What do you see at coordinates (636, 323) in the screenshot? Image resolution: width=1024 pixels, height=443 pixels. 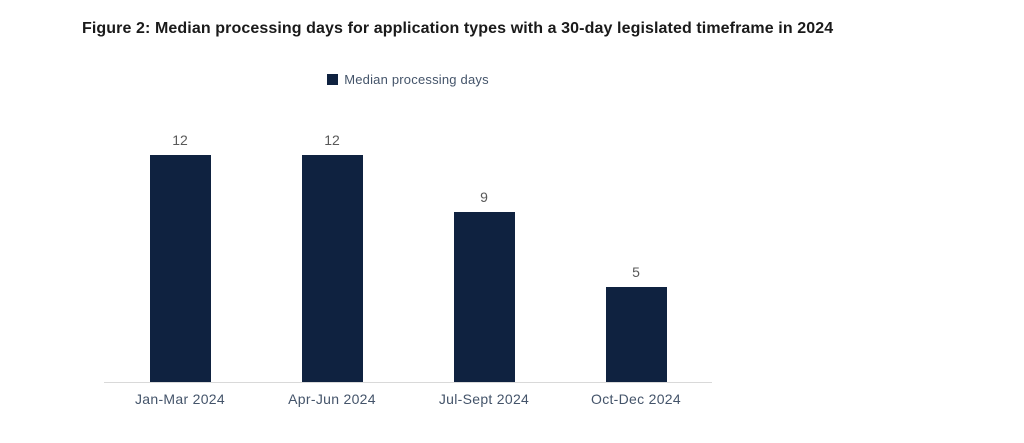 I see `bar: 5` at bounding box center [636, 323].